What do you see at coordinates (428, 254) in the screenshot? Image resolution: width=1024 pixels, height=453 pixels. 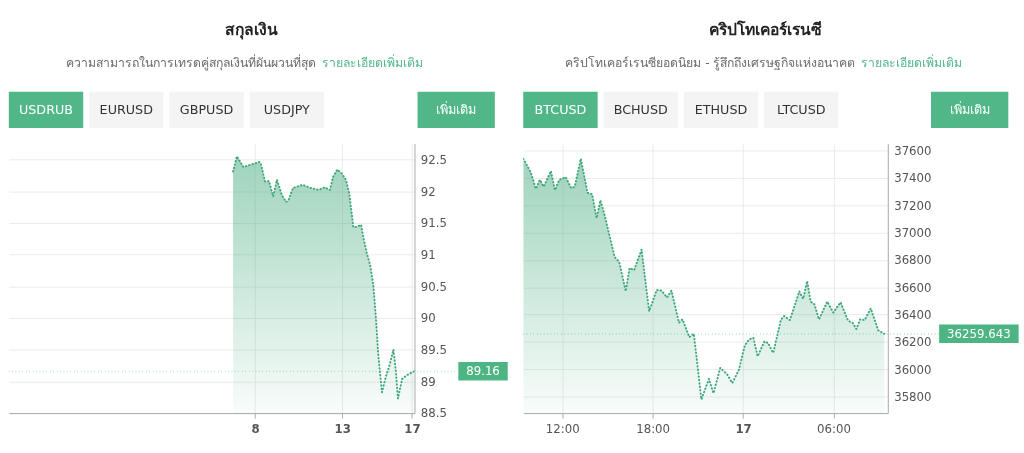 I see `y-tick-label: 91` at bounding box center [428, 254].